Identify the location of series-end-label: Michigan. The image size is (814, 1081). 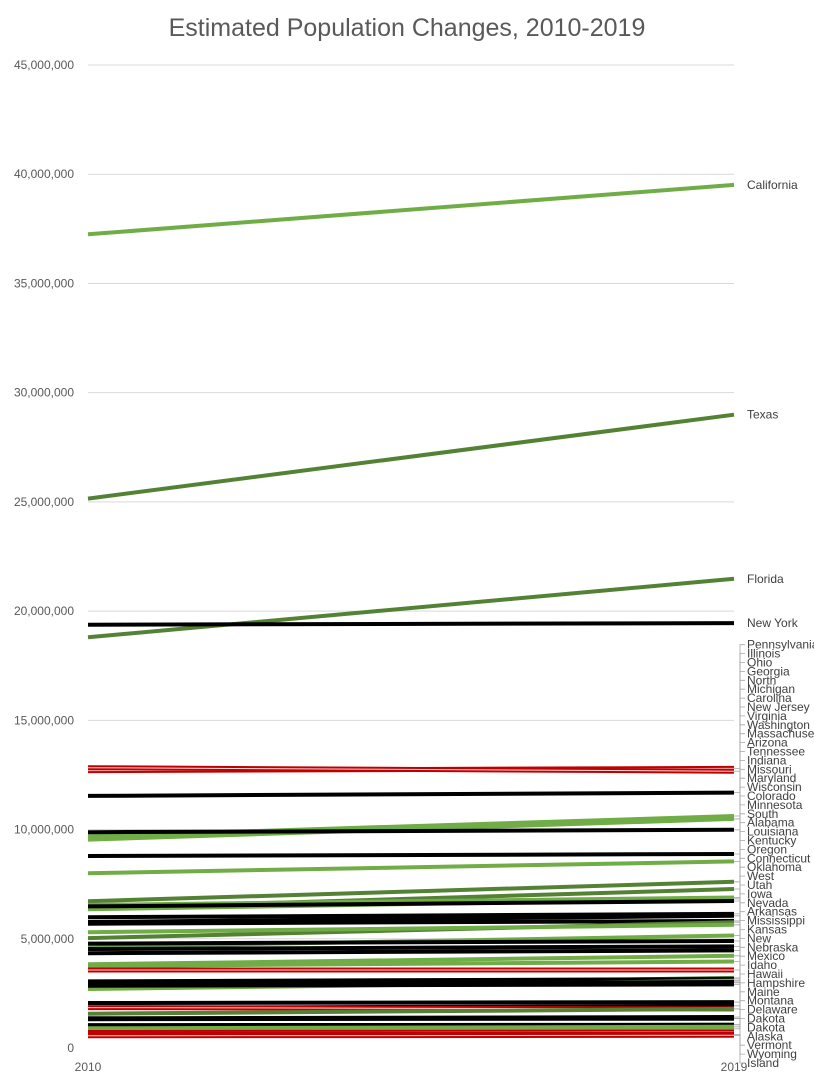
(771, 689).